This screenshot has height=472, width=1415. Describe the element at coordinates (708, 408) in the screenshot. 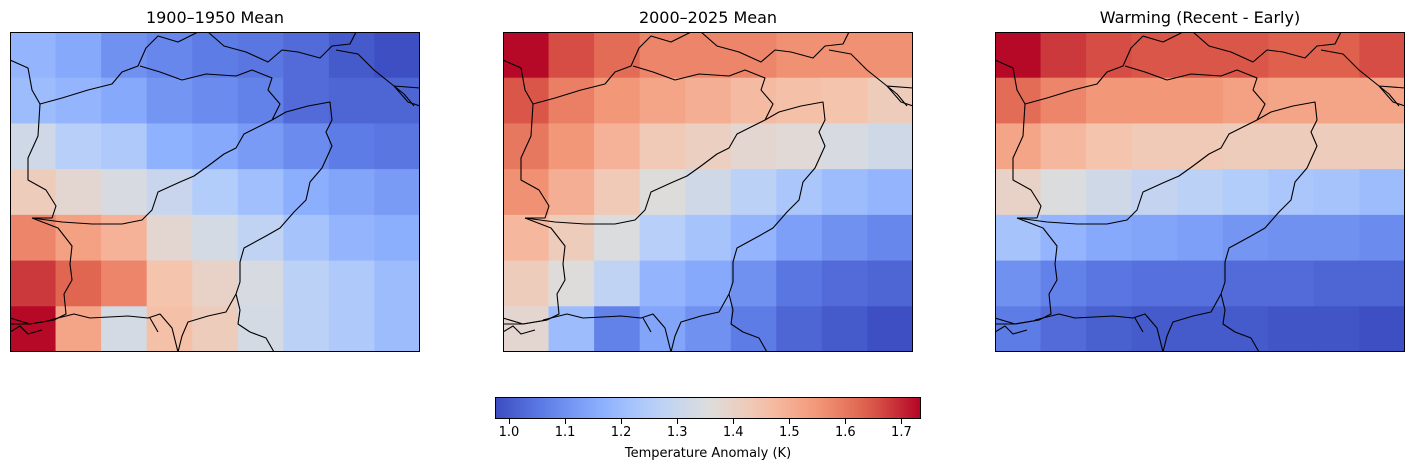

I see `colorbar-bar` at that location.